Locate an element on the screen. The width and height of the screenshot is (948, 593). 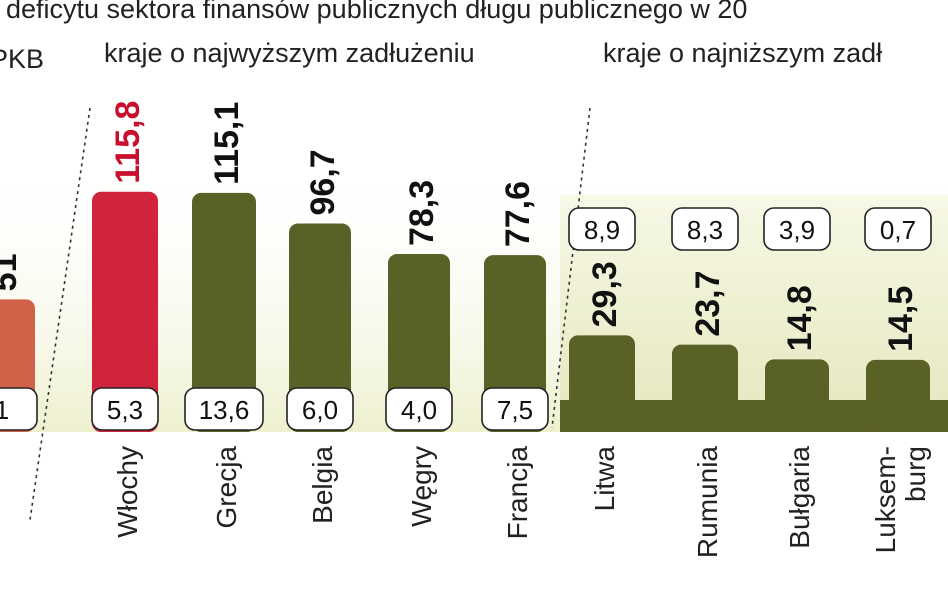
value-label-5: 77,6 is located at coordinates (518, 214).